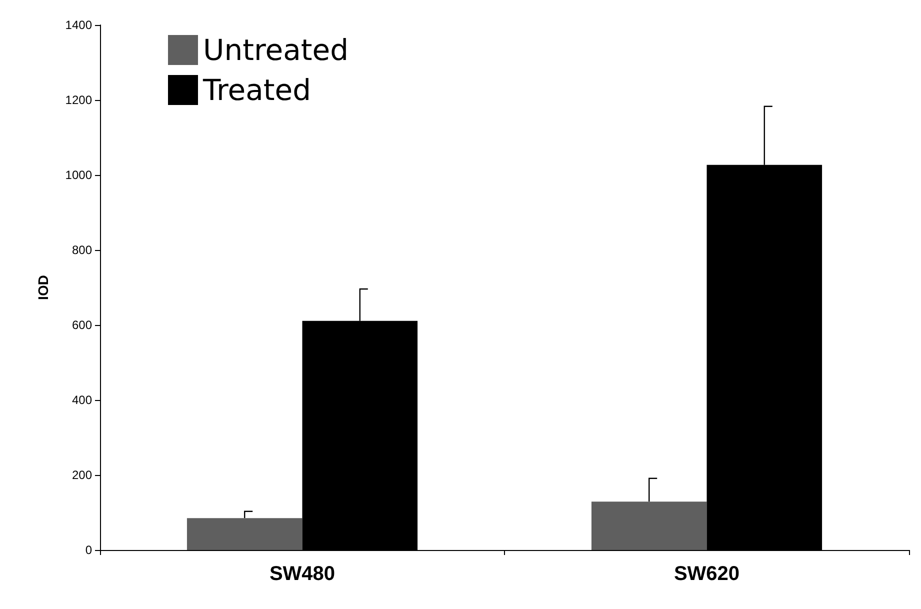 The image size is (921, 609). I want to click on y-tick-label: 600, so click(82, 325).